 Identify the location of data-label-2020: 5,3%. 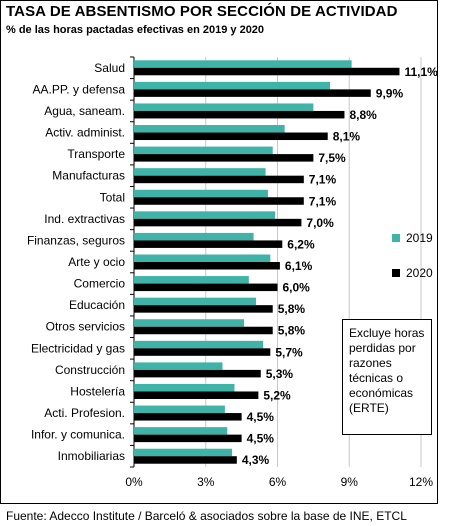
(280, 374).